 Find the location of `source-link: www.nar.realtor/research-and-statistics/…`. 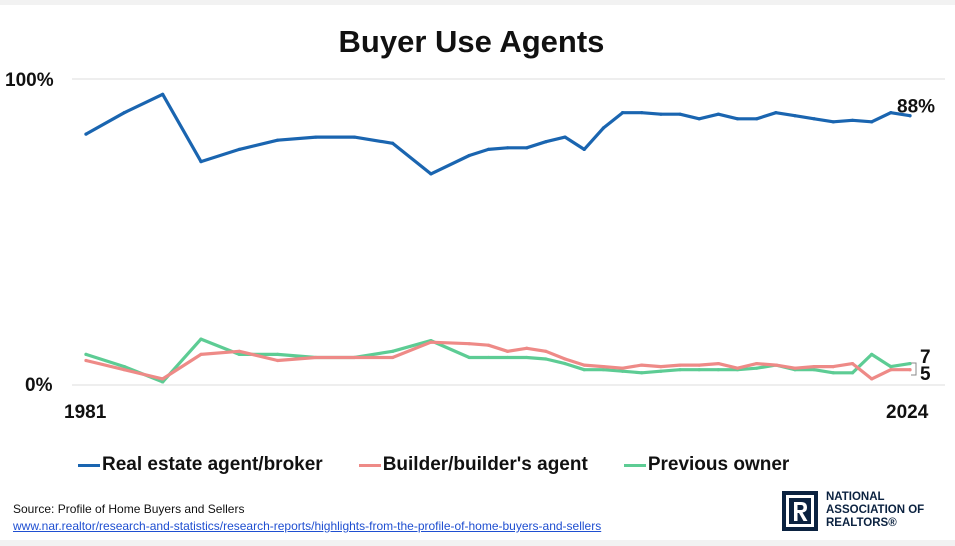

source-link: www.nar.realtor/research-and-statistics/… is located at coordinates (307, 526).